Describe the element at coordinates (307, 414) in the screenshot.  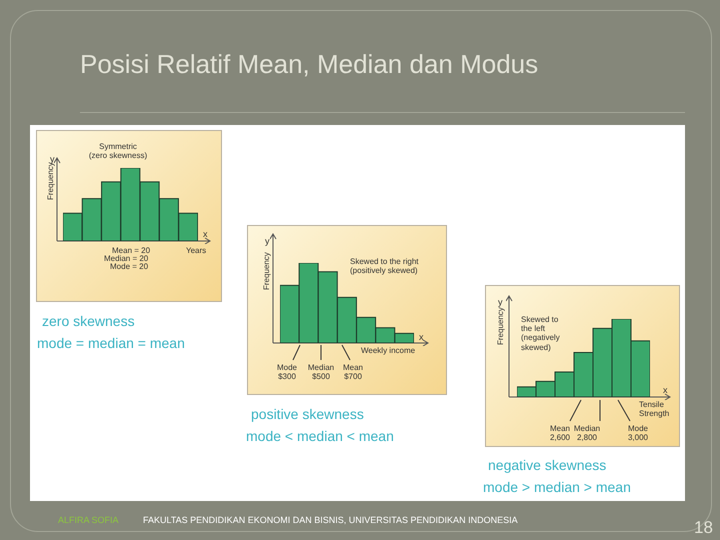
I see `text: positive skewness` at that location.